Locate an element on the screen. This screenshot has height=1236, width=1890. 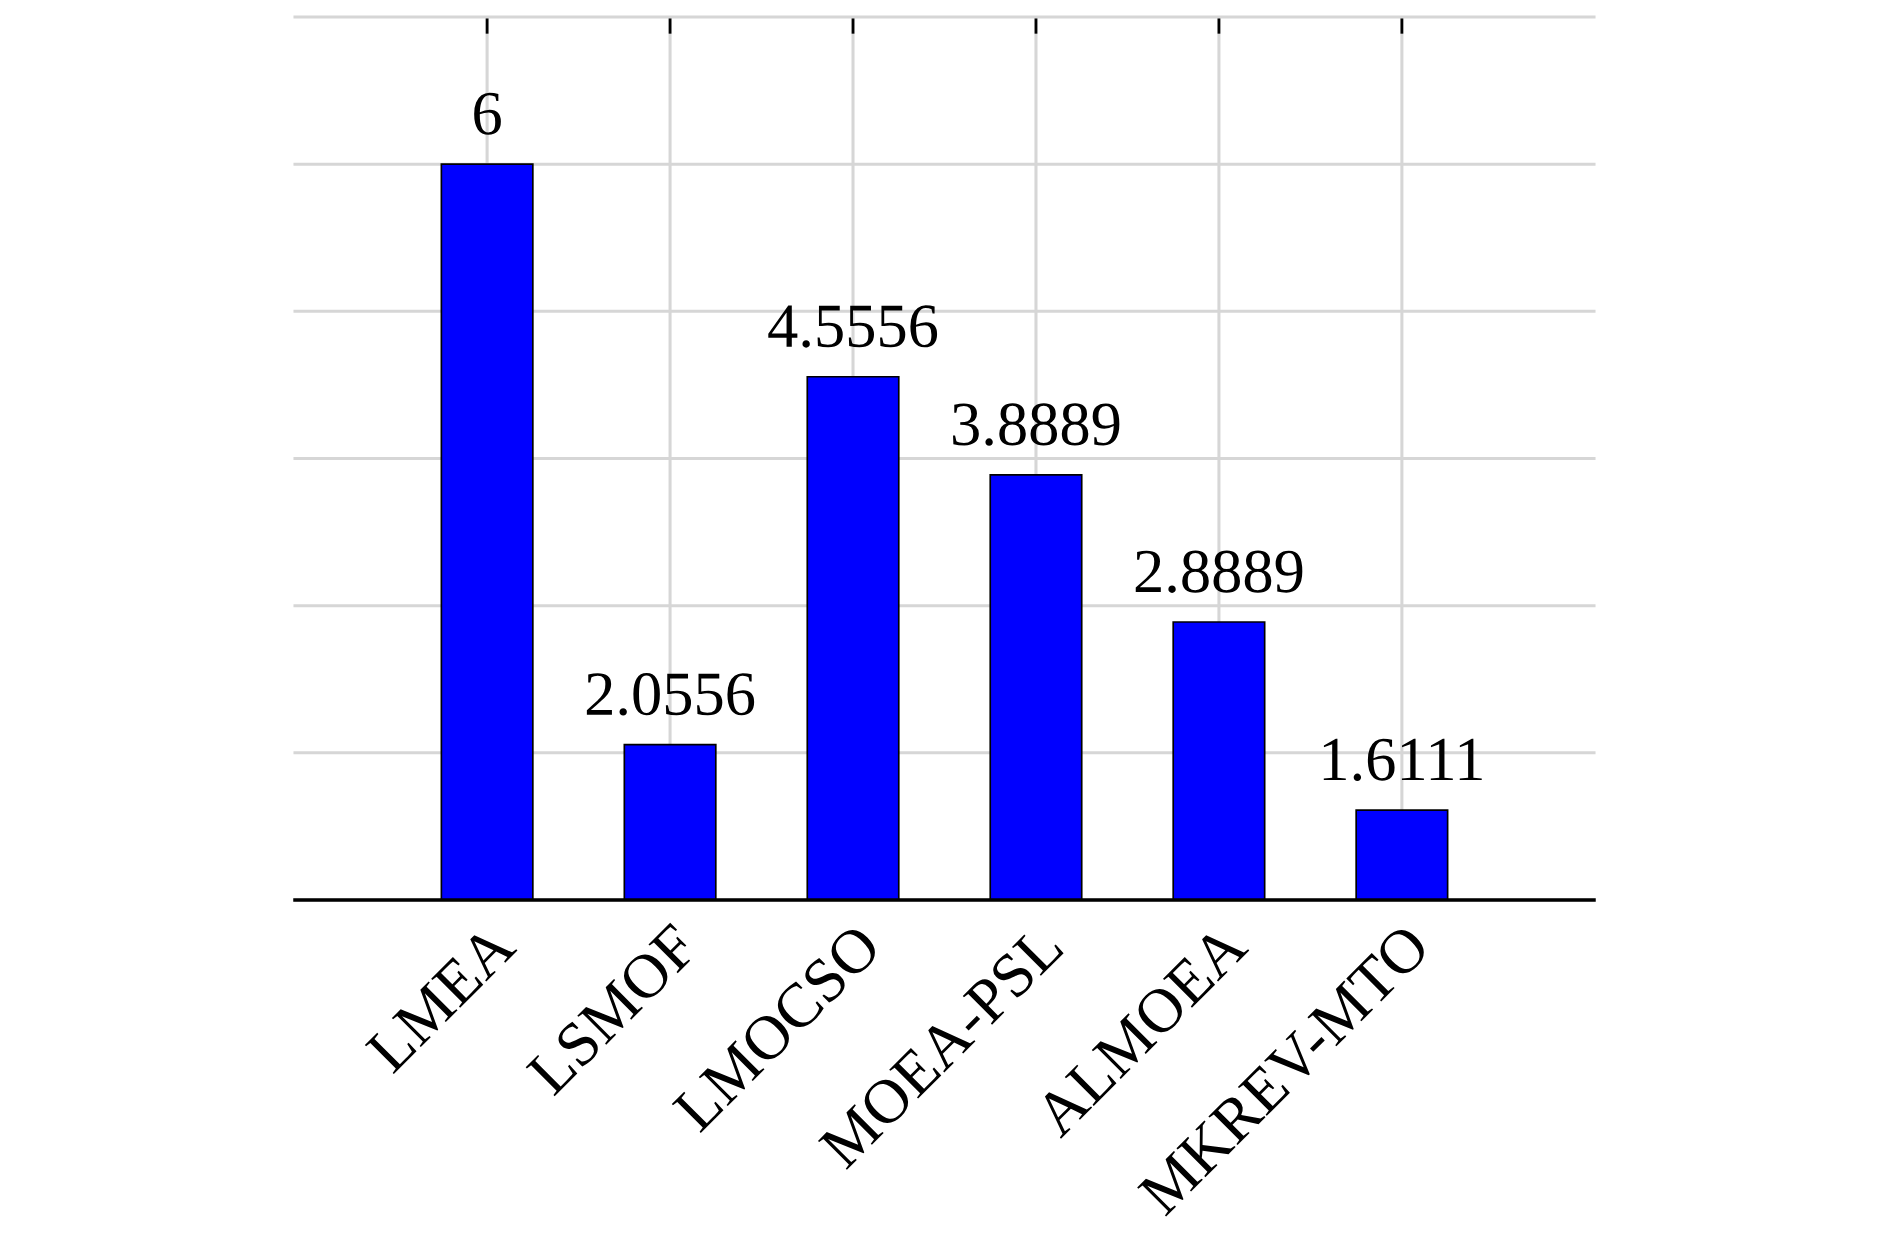
data-label: 4.5556 is located at coordinates (853, 326).